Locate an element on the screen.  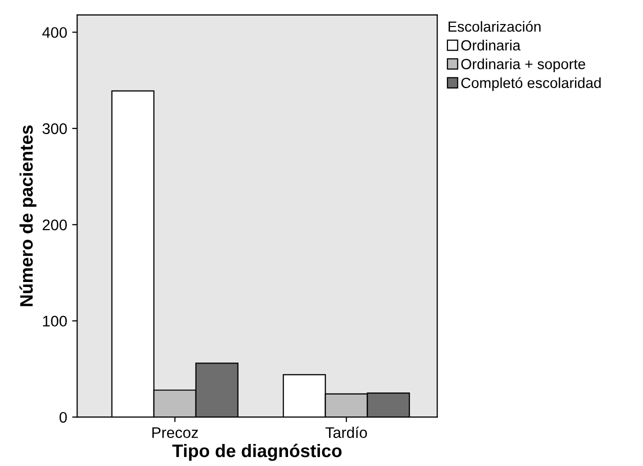
y-tick-label: 0 is located at coordinates (63, 417).